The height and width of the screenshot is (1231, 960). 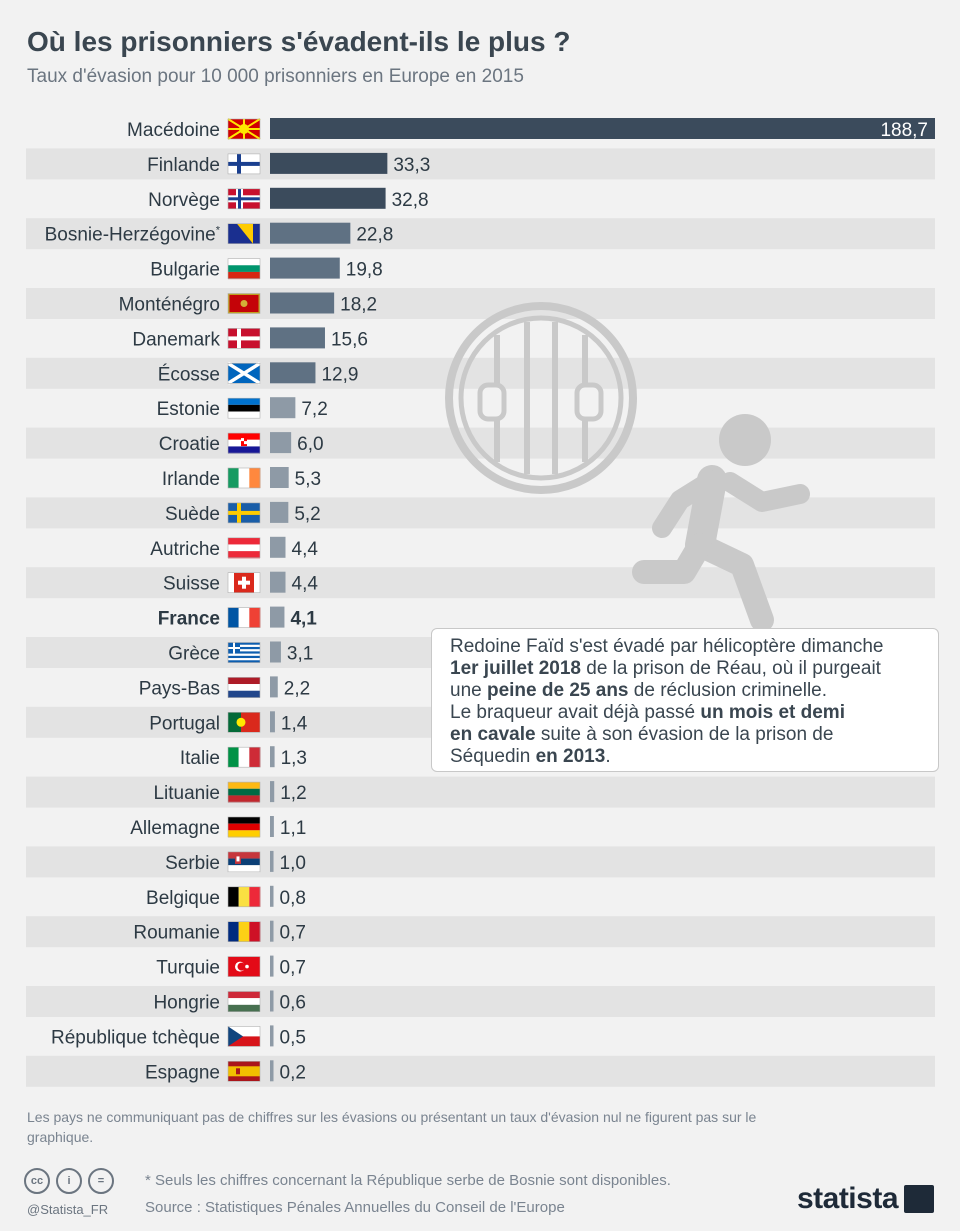 I want to click on country-label: Lituanie, so click(x=186, y=793).